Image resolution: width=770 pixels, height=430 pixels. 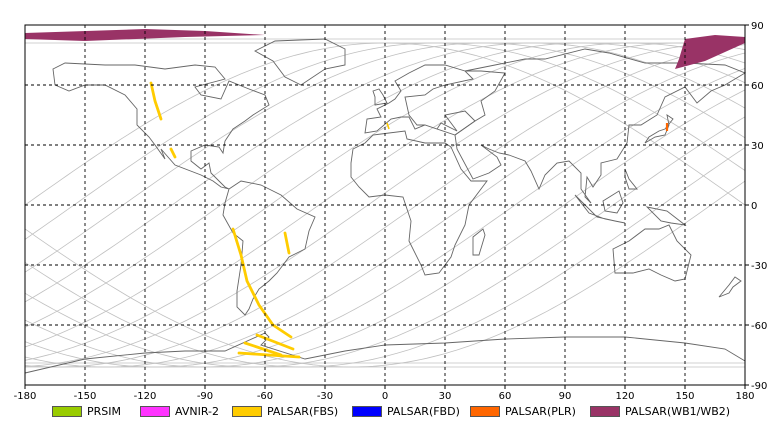 I want to click on y-tick-label: -90, so click(x=759, y=386).